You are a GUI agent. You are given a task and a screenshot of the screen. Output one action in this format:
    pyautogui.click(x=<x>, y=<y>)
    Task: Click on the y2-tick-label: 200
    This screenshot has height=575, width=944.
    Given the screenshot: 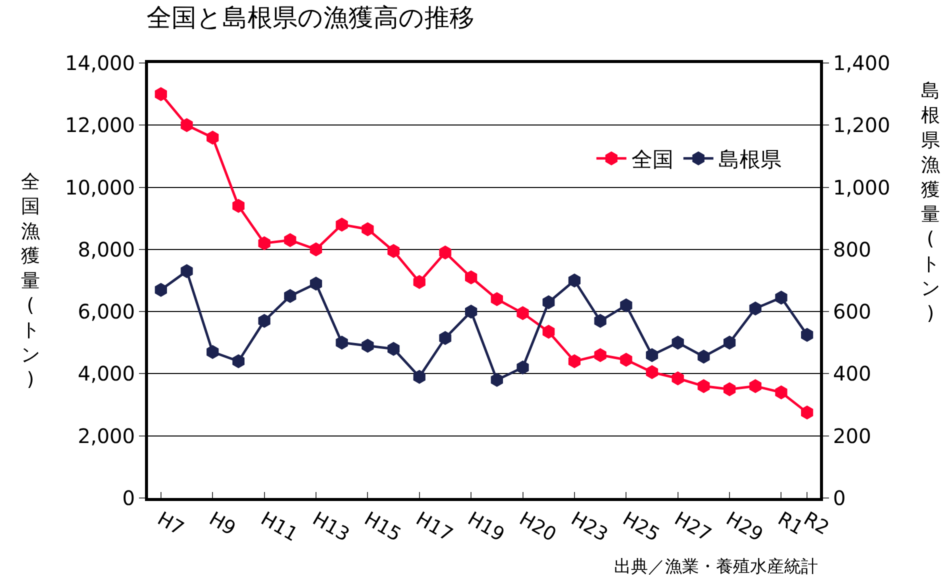 What is the action you would take?
    pyautogui.click(x=852, y=436)
    